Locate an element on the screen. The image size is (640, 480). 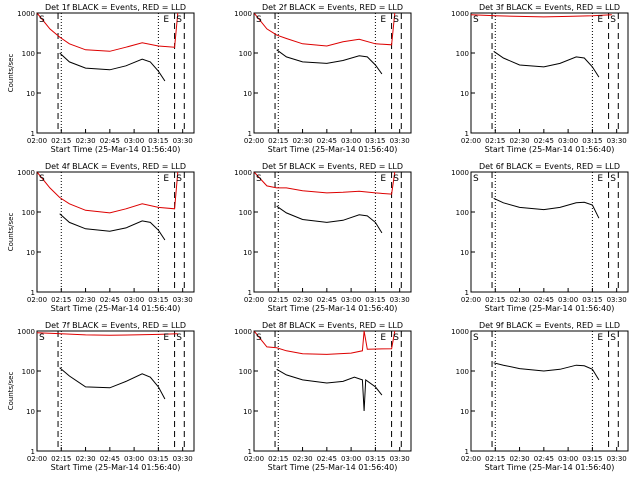
chart-title: Det 5f BLACK = Events, RED = LLD is located at coordinates (332, 166).